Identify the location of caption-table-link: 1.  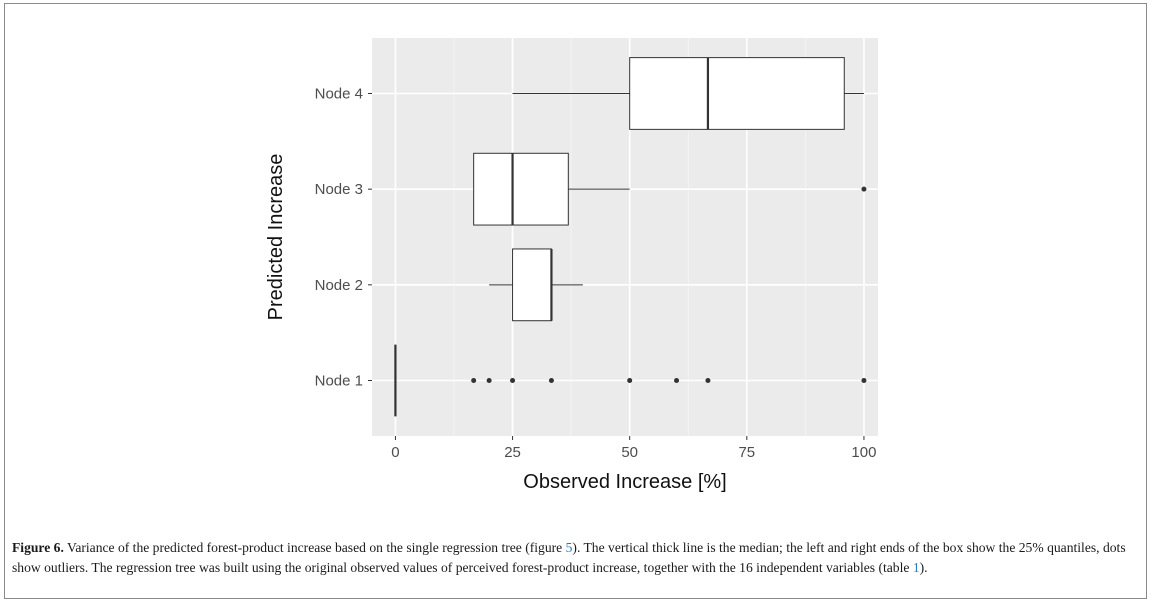
(916, 567).